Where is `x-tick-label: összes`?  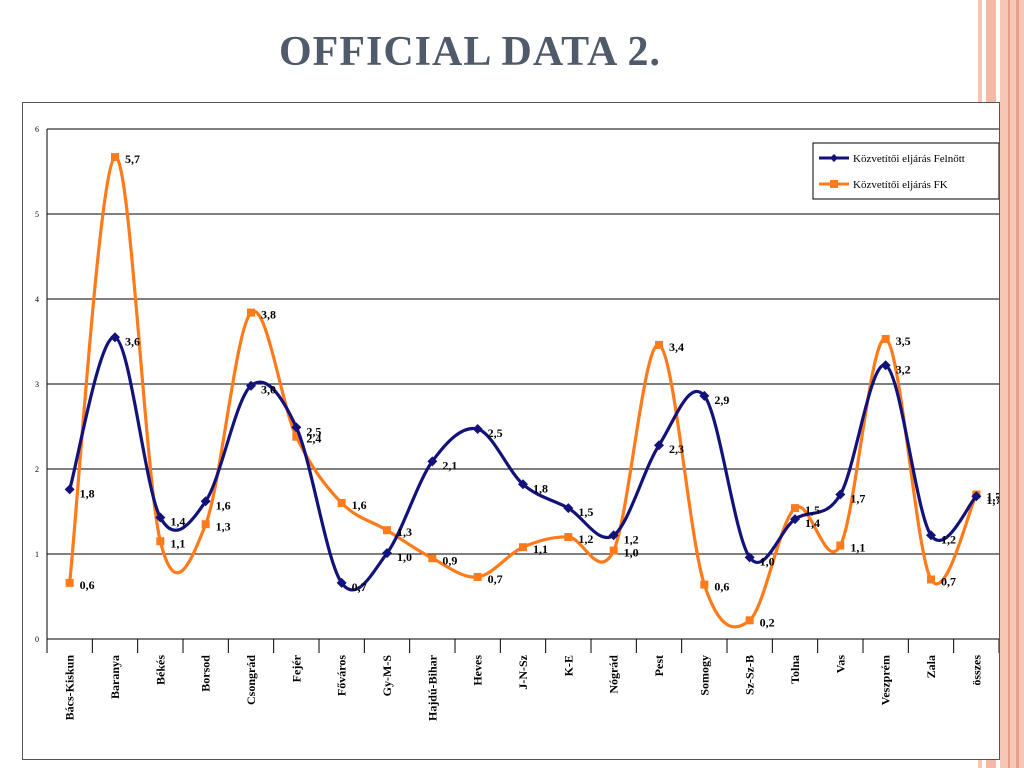 x-tick-label: összes is located at coordinates (976, 670).